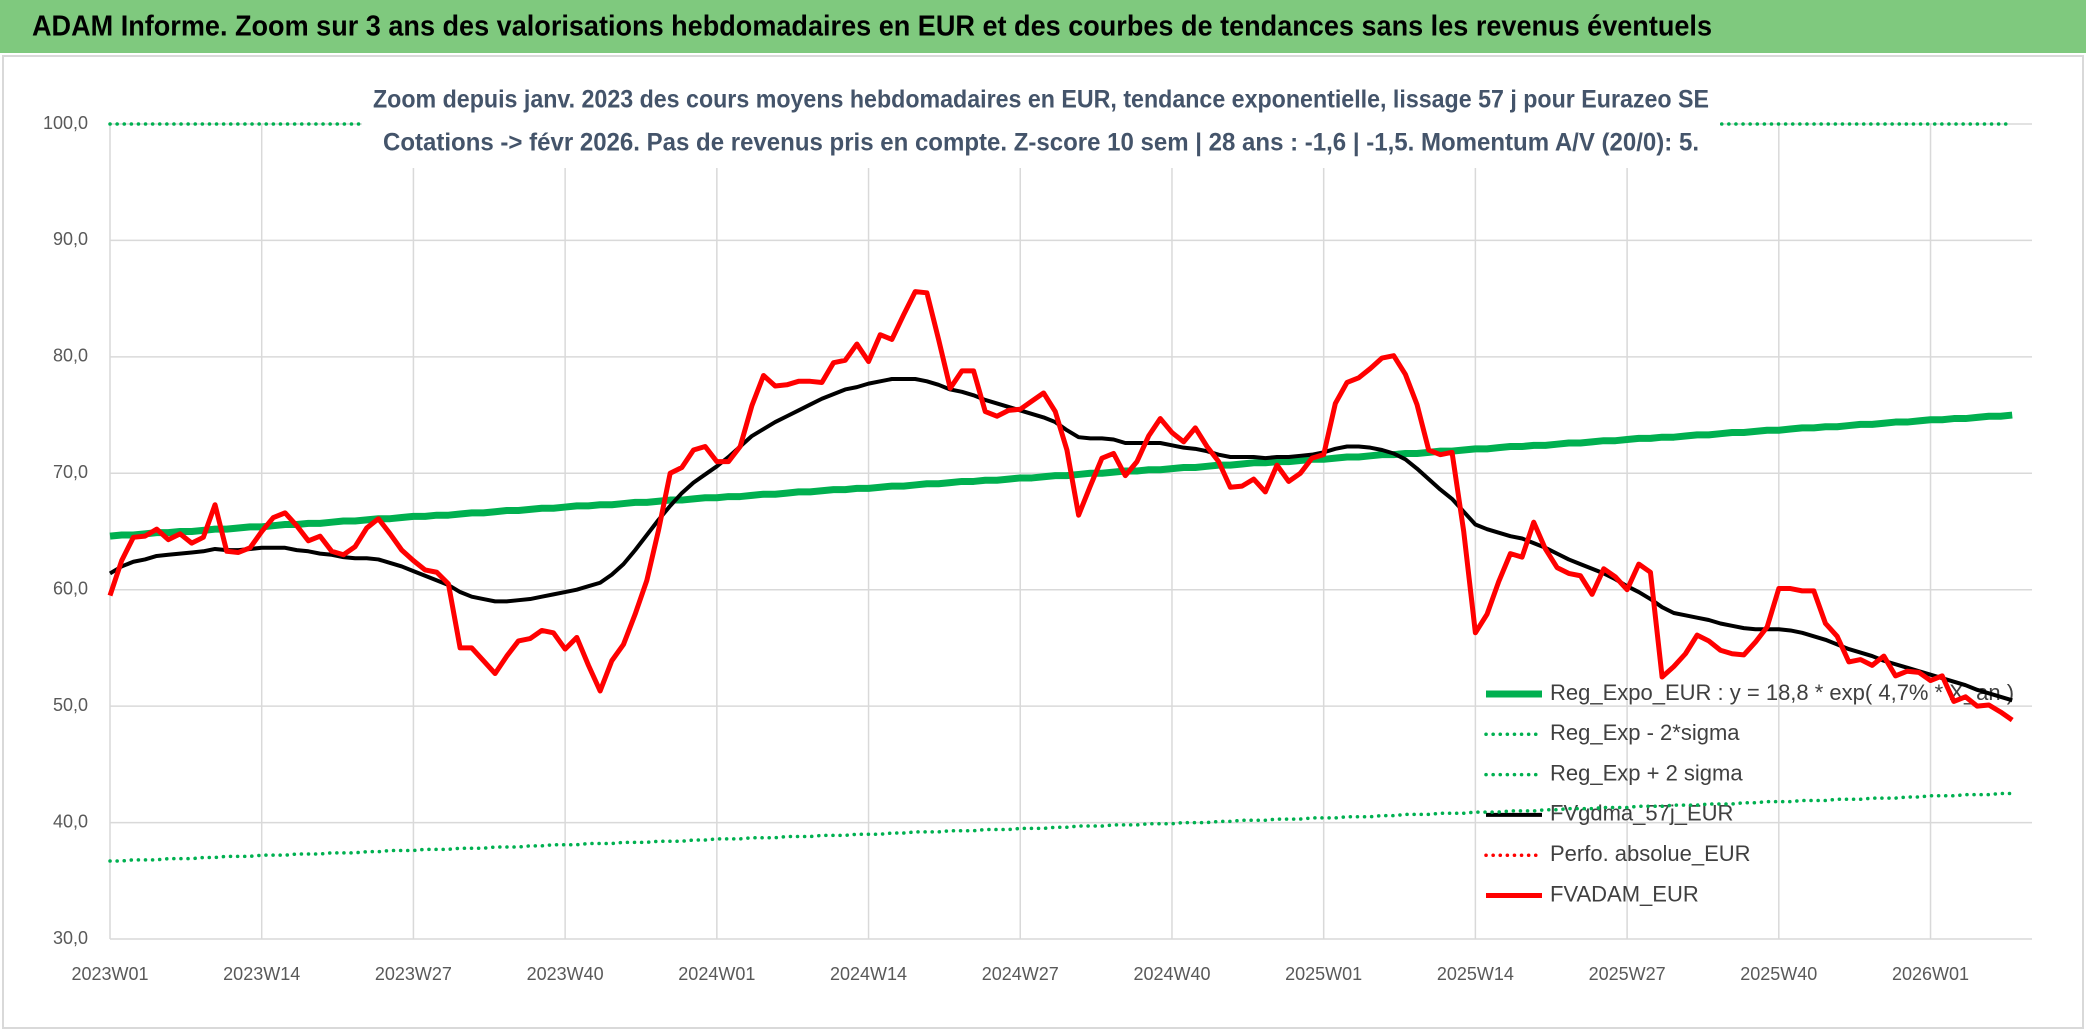  I want to click on y-tick-label: 40,0, so click(70, 821).